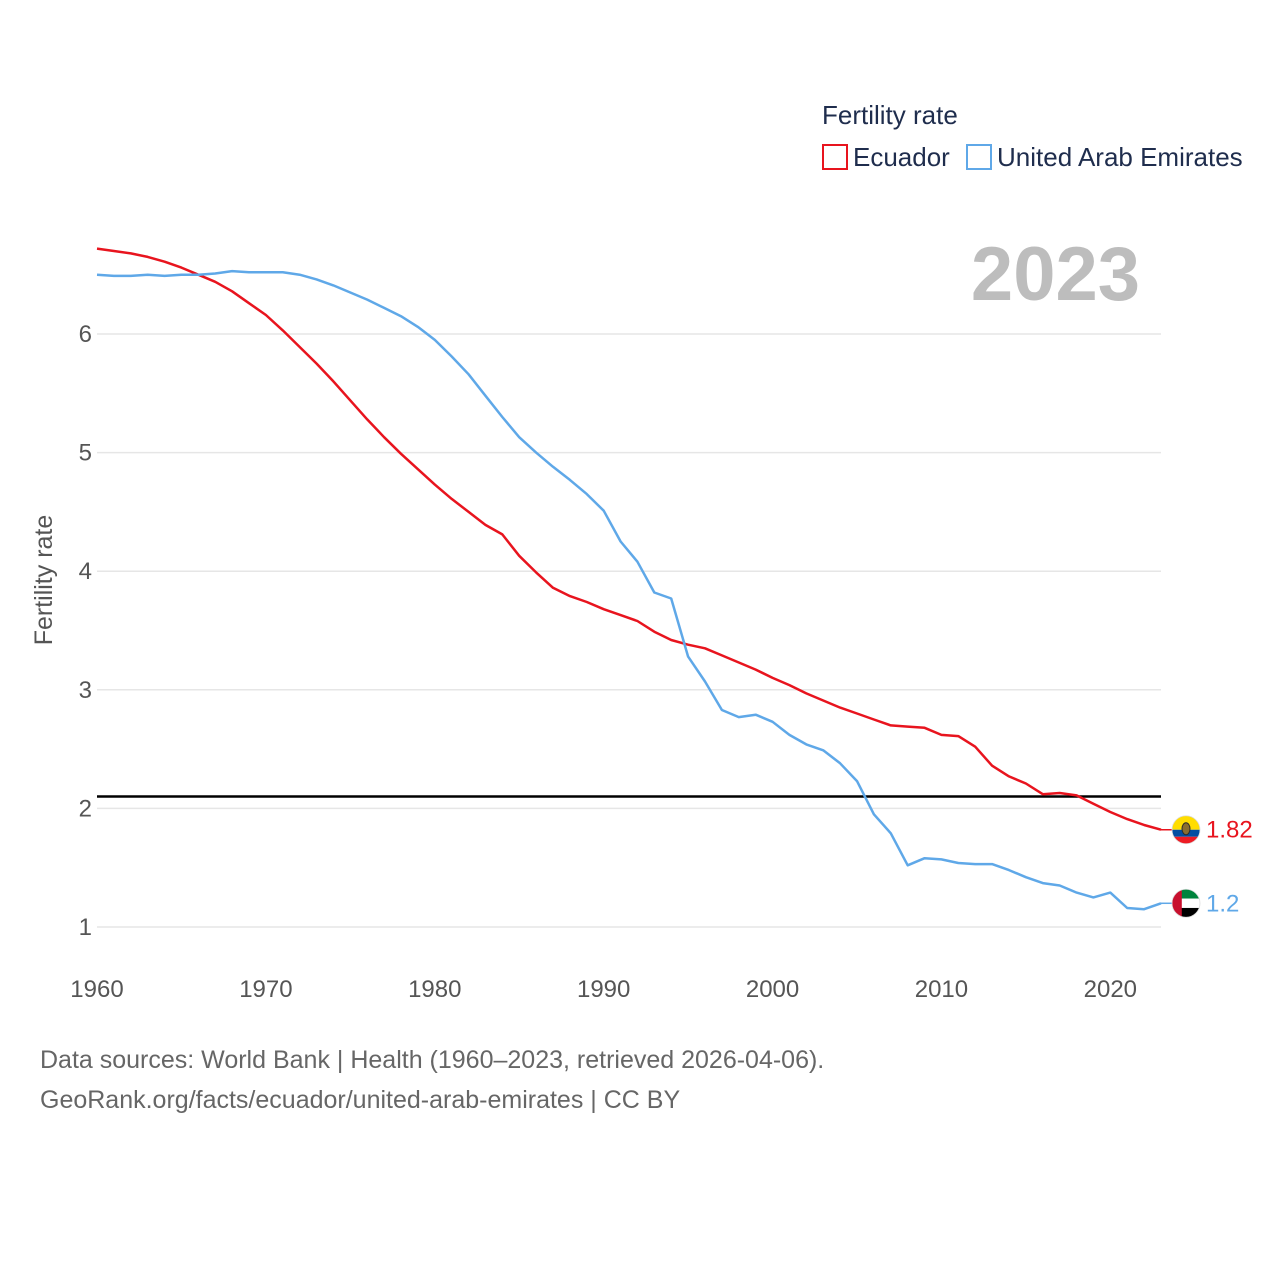 This screenshot has width=1280, height=1280. I want to click on flag-uae-icon, so click(1186, 903).